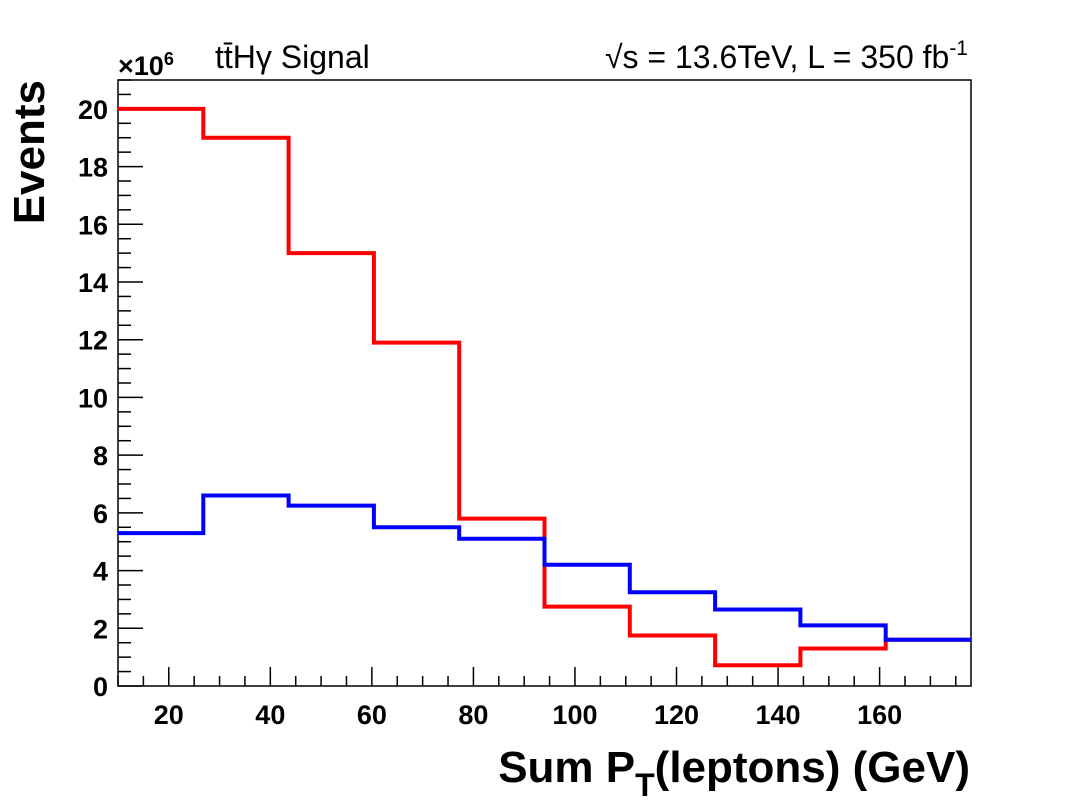 Image resolution: width=1080 pixels, height=807 pixels. I want to click on x-tick-label: 20, so click(169, 715).